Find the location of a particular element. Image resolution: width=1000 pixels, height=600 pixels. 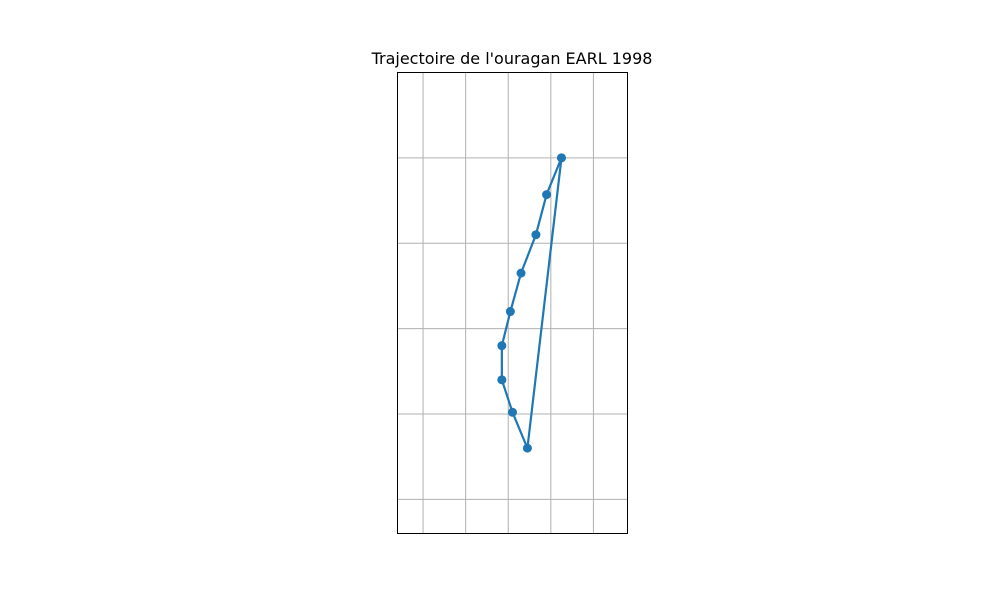

data-series is located at coordinates (531, 303).